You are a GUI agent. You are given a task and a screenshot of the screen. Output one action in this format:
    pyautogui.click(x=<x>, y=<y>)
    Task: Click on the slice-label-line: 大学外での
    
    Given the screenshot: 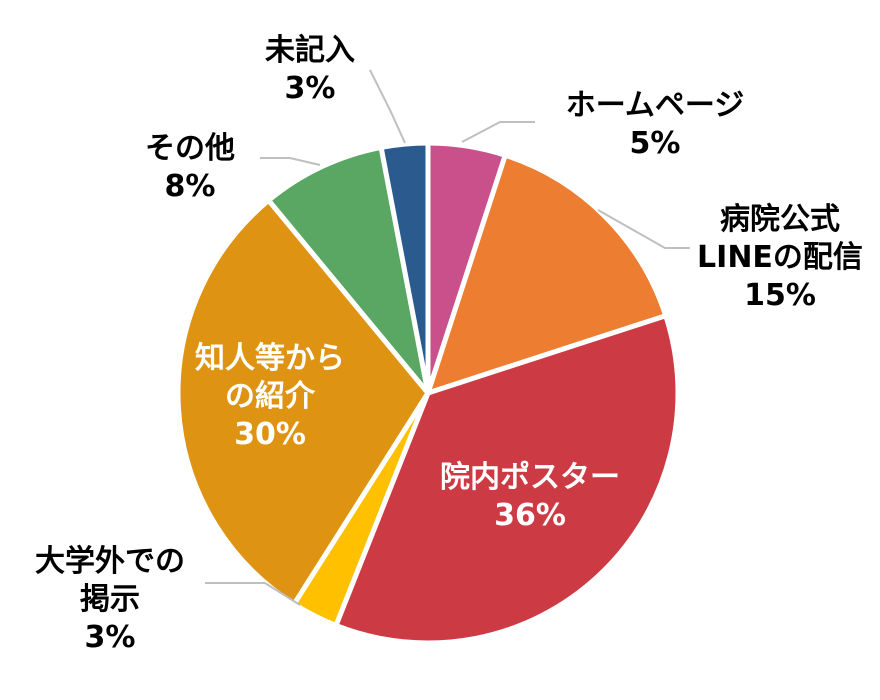 What is the action you would take?
    pyautogui.click(x=110, y=561)
    